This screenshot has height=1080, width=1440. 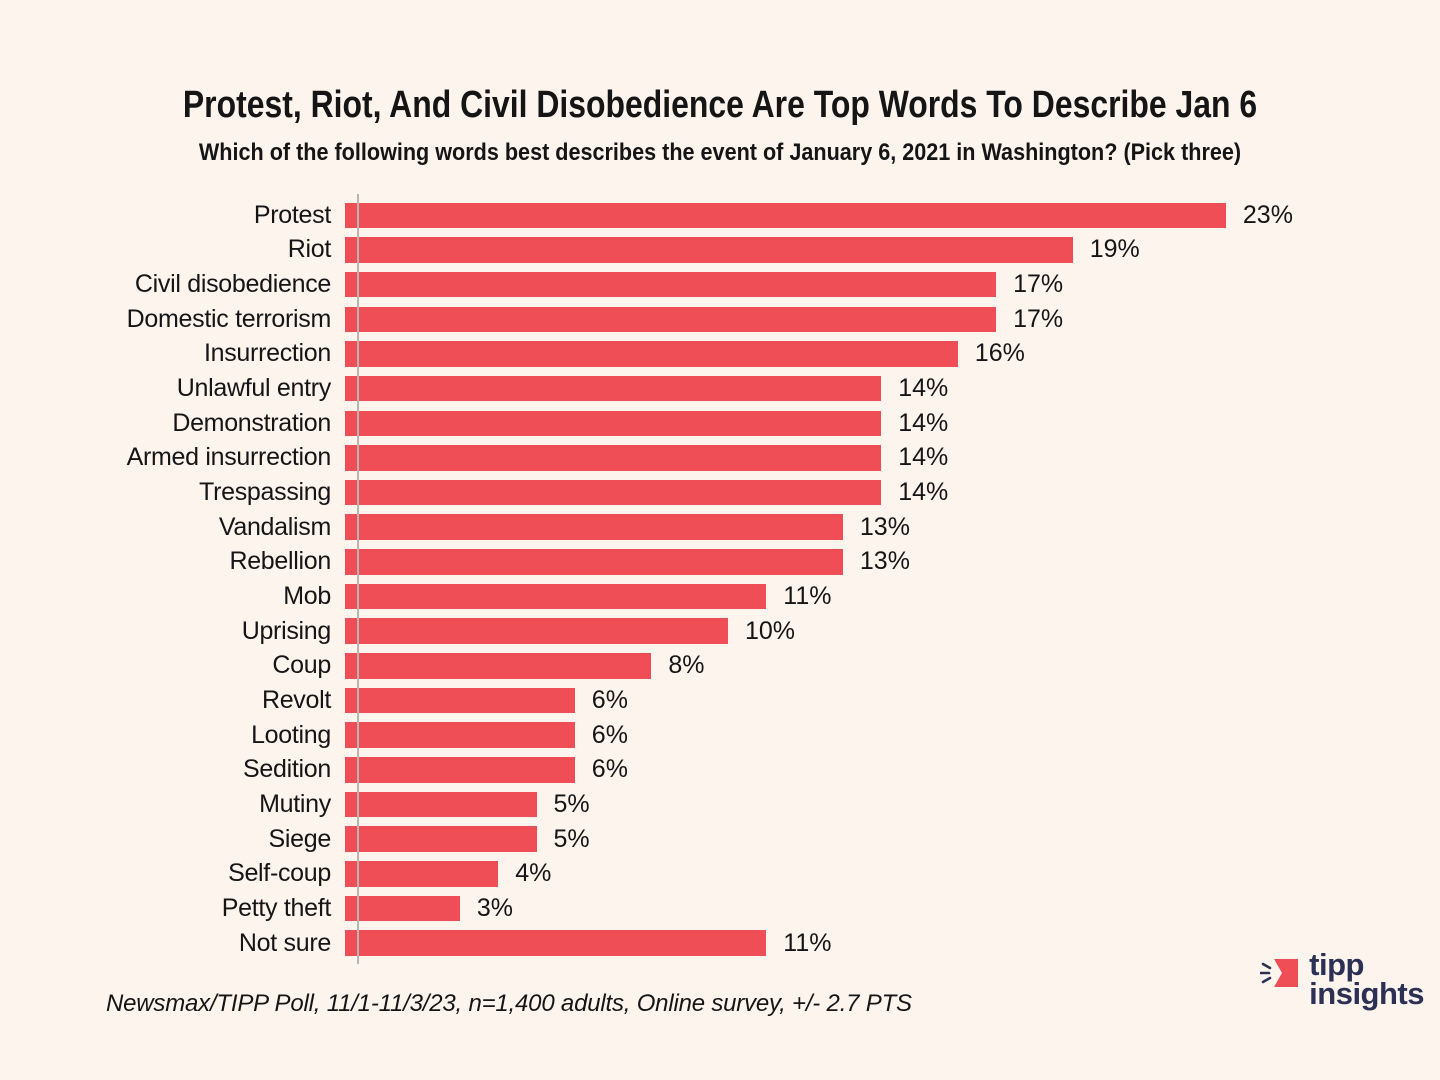 I want to click on category-label: Protest, so click(x=292, y=214).